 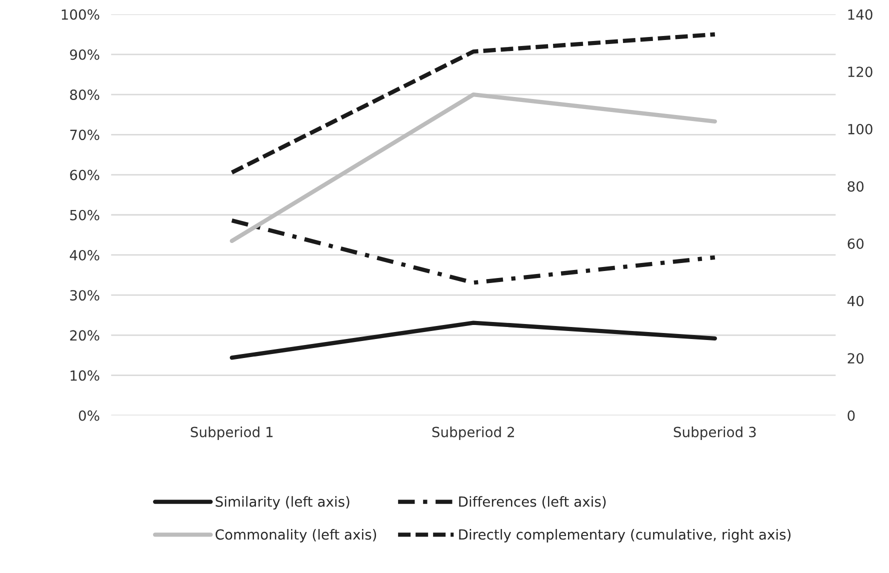 What do you see at coordinates (715, 433) in the screenshot?
I see `x-tick-label: Subperiod 3` at bounding box center [715, 433].